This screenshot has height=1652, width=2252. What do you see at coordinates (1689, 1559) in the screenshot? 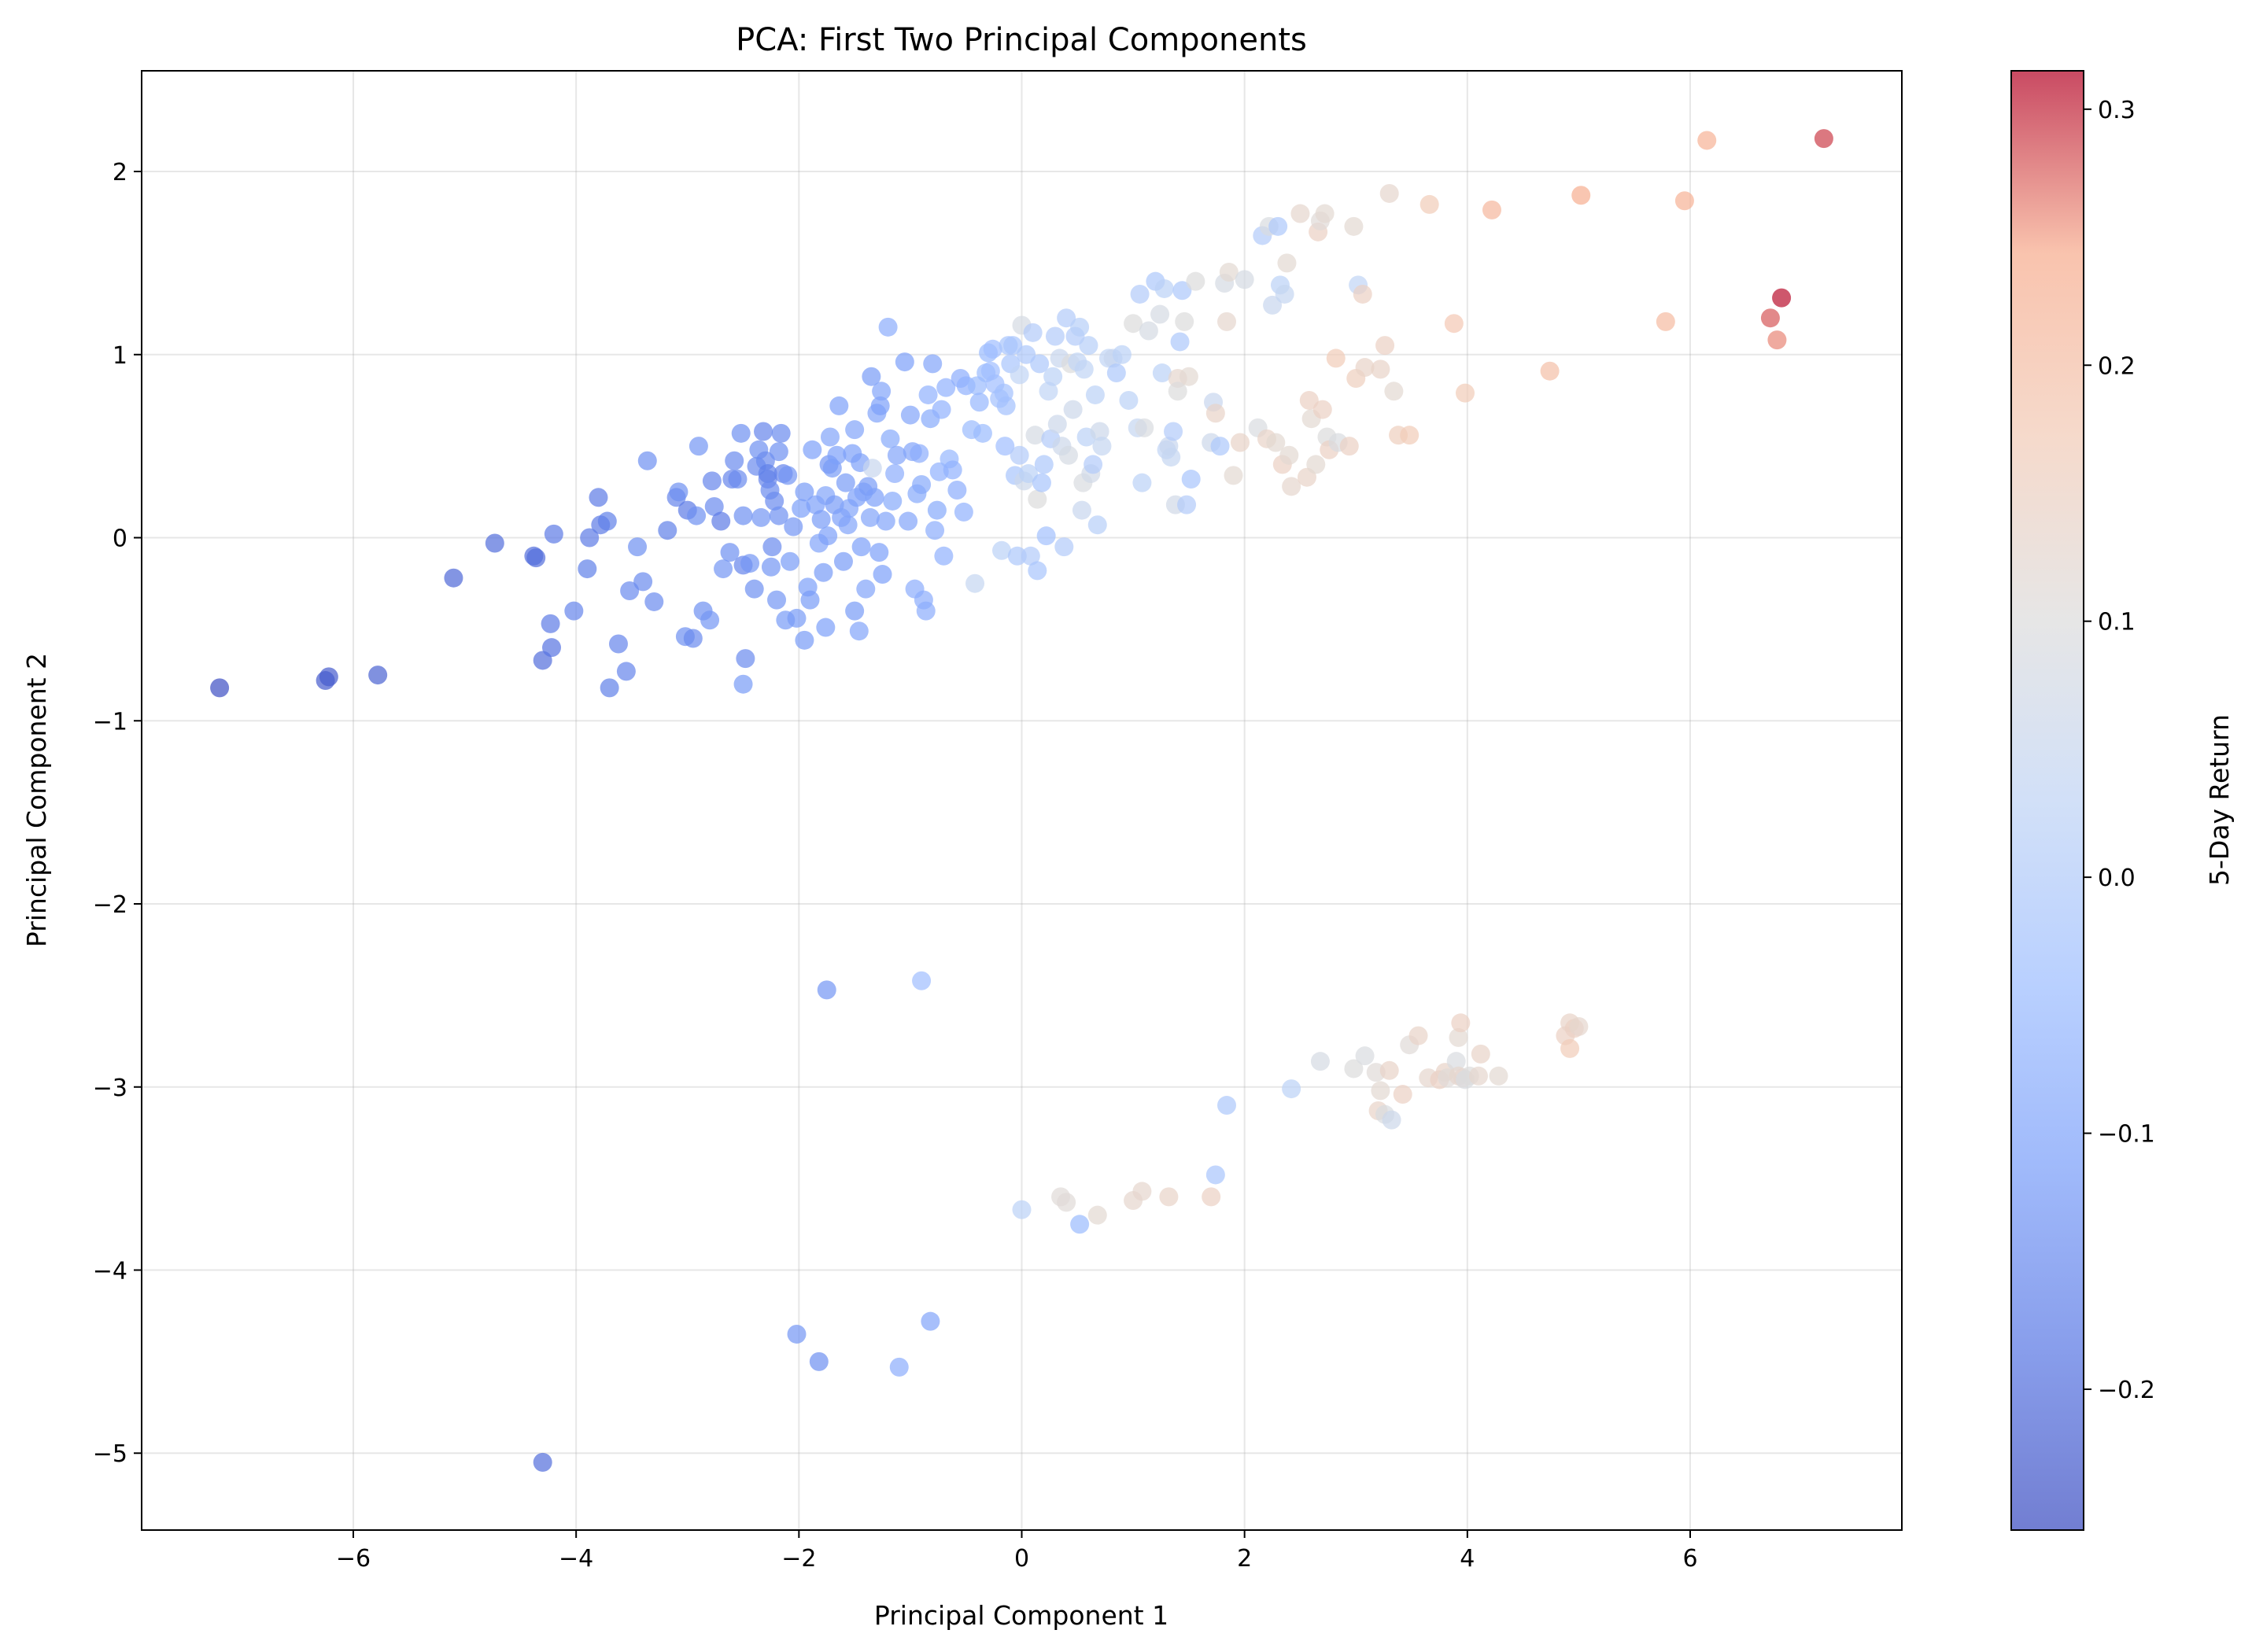
I see `x-tick-label: 6` at bounding box center [1689, 1559].